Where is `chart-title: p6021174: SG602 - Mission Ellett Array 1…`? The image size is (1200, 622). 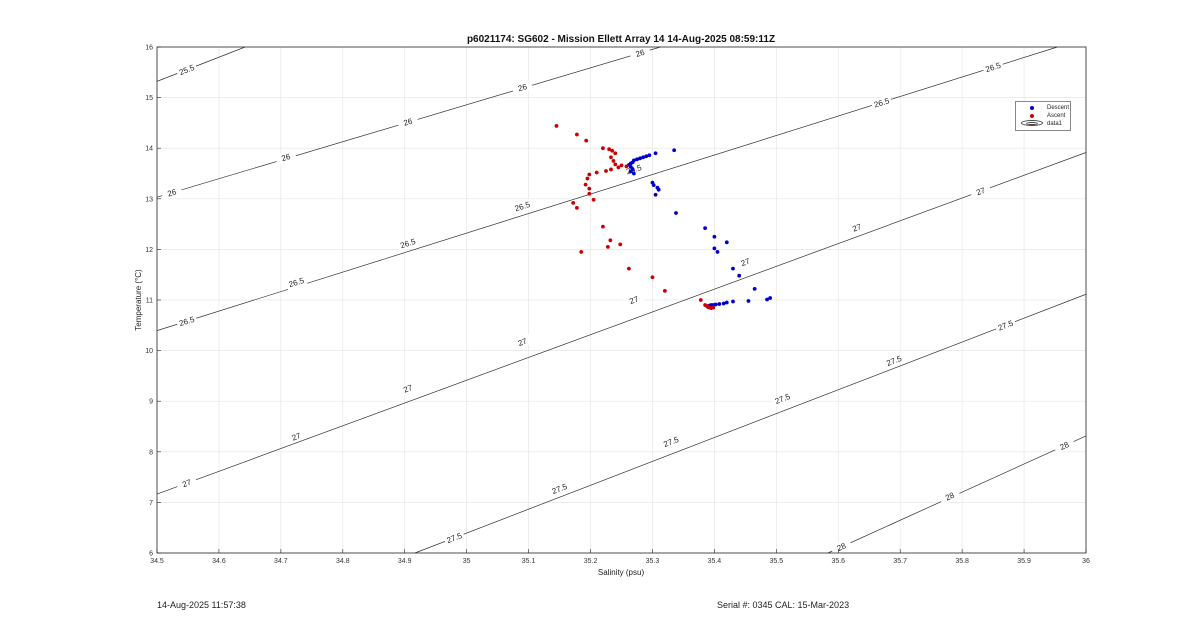
chart-title: p6021174: SG602 - Mission Ellett Array 1… is located at coordinates (621, 39).